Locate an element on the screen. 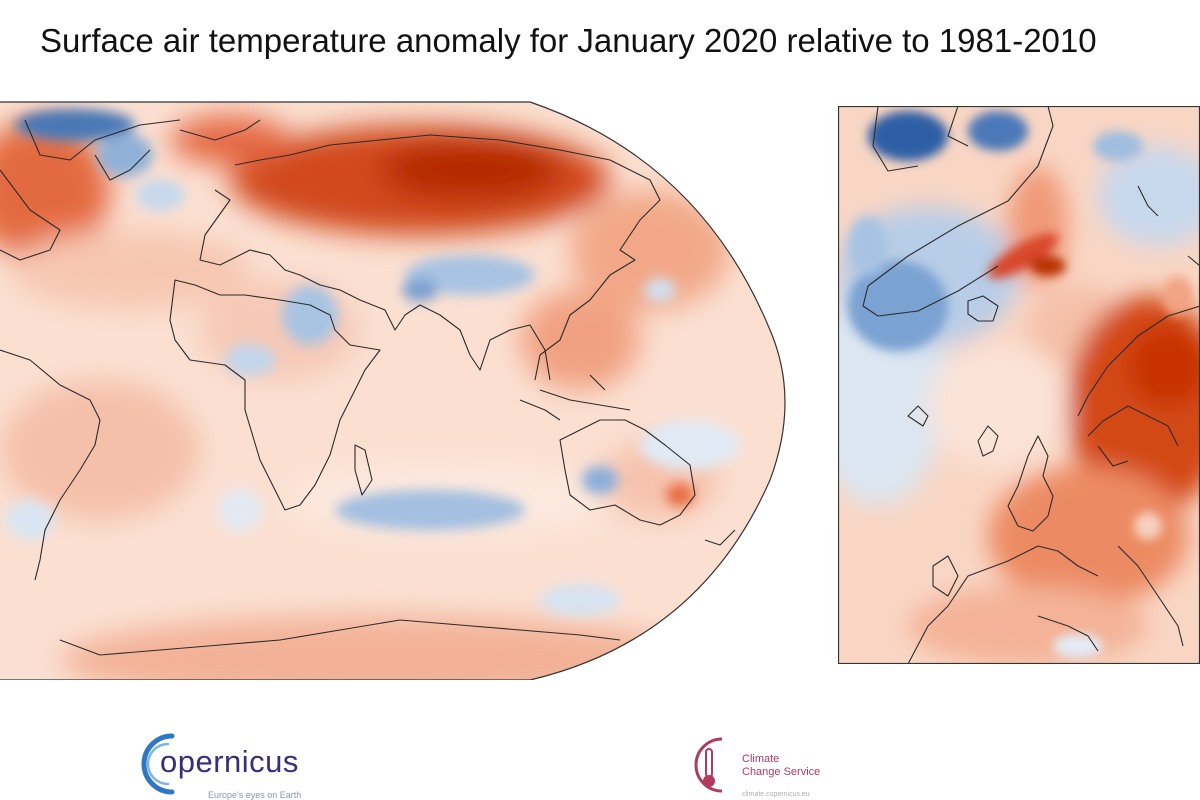 The height and width of the screenshot is (800, 1200). c3s-line2: Change Service is located at coordinates (781, 772).